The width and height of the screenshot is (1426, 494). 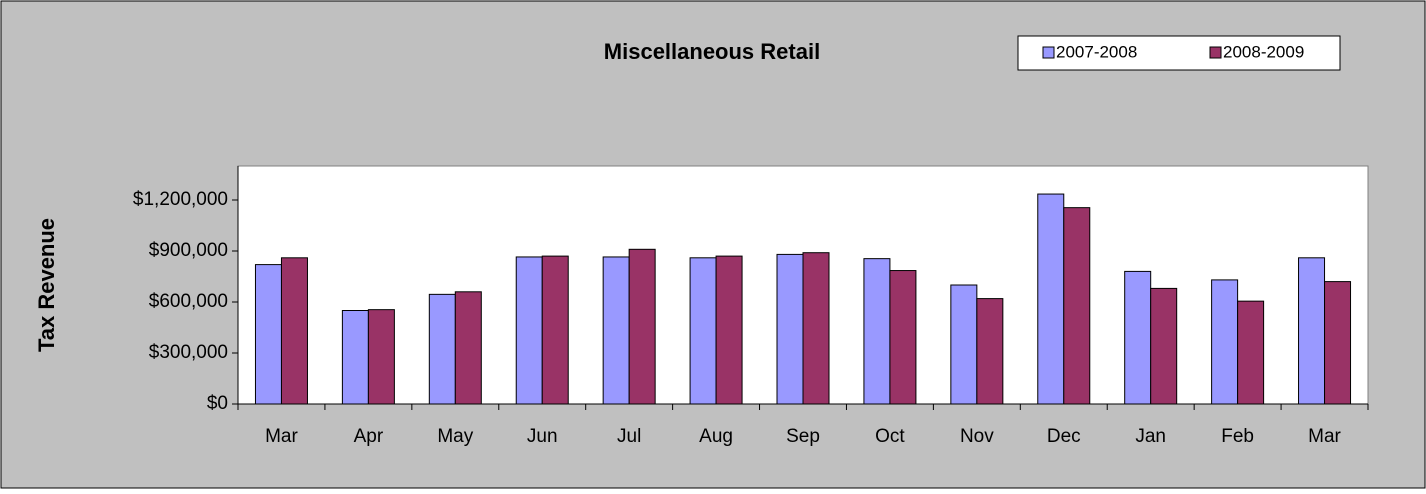 What do you see at coordinates (716, 436) in the screenshot?
I see `x-tick-label: Aug` at bounding box center [716, 436].